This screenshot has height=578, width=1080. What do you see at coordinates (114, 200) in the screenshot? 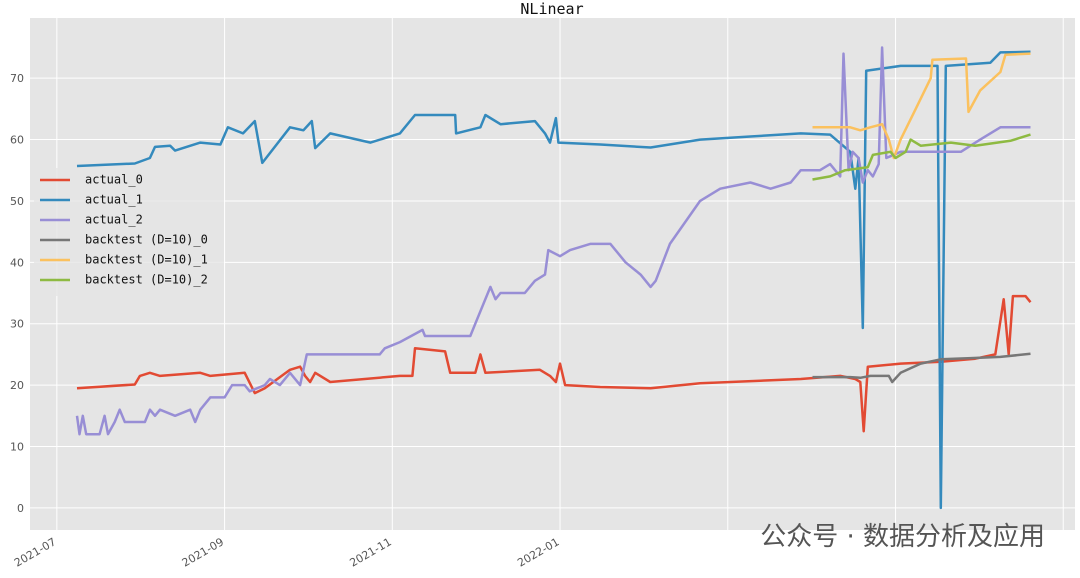
I see `legend-label: actual_1` at bounding box center [114, 200].